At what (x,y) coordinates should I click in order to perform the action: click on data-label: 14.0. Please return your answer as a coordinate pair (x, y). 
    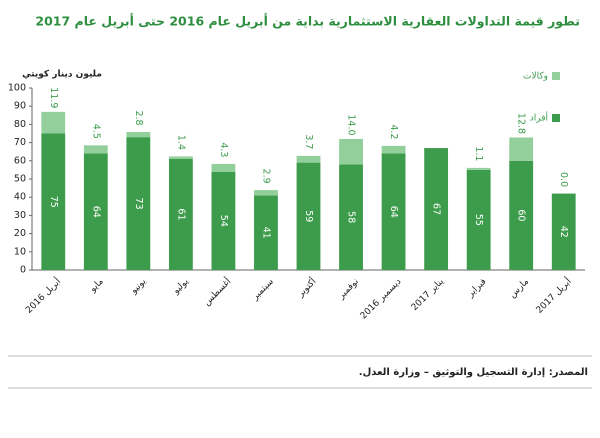
    Looking at the image, I should click on (351, 124).